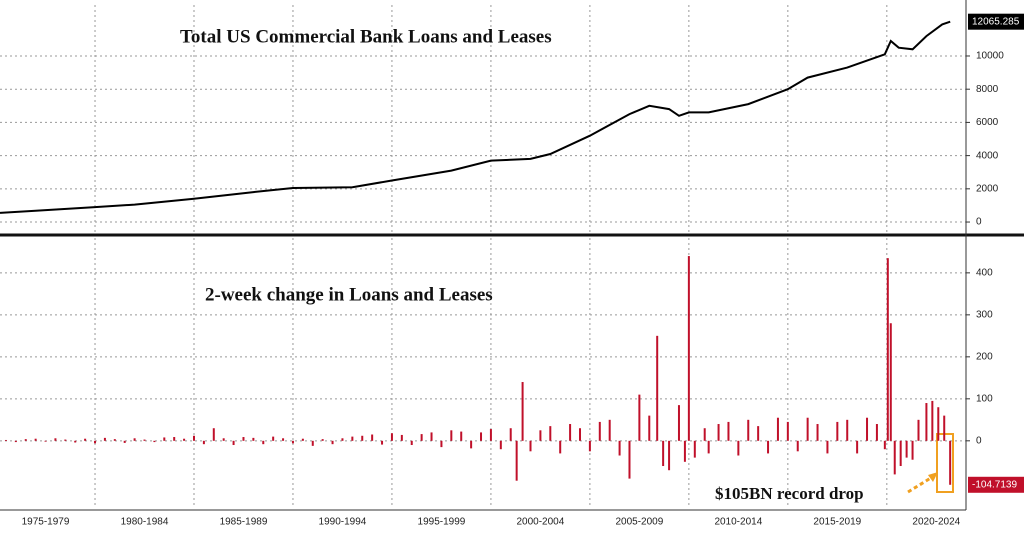  I want to click on x-tick-label: 2000-2004, so click(540, 522).